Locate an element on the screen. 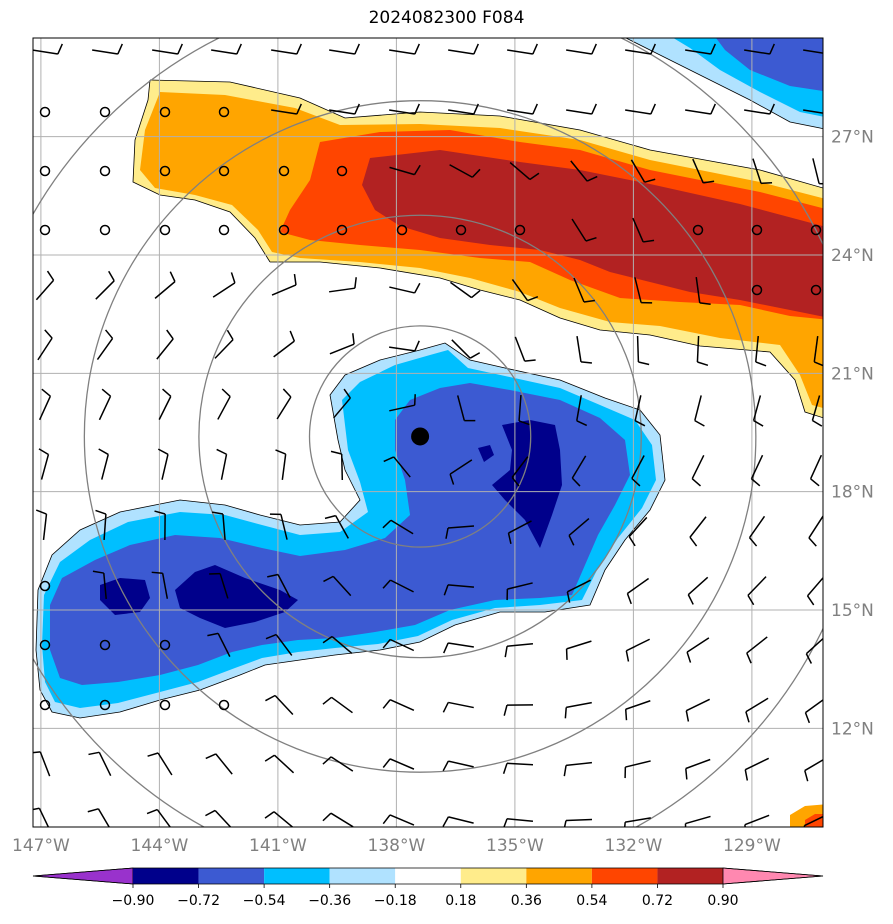 The height and width of the screenshot is (924, 893). colorbar-tick-label: 0.54 is located at coordinates (591, 901).